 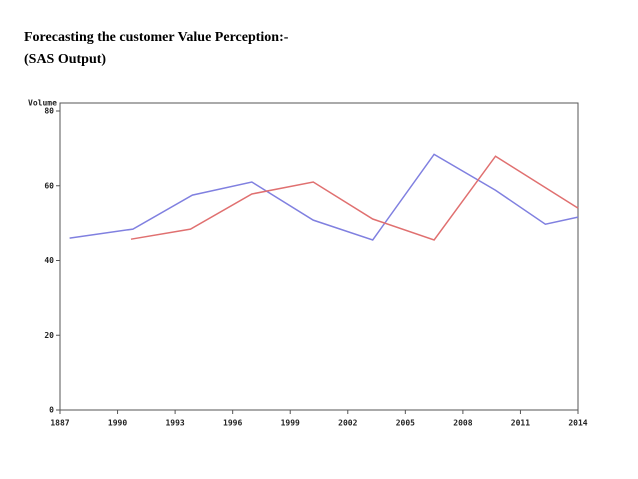 What do you see at coordinates (232, 423) in the screenshot?
I see `x-tick-label: 1996` at bounding box center [232, 423].